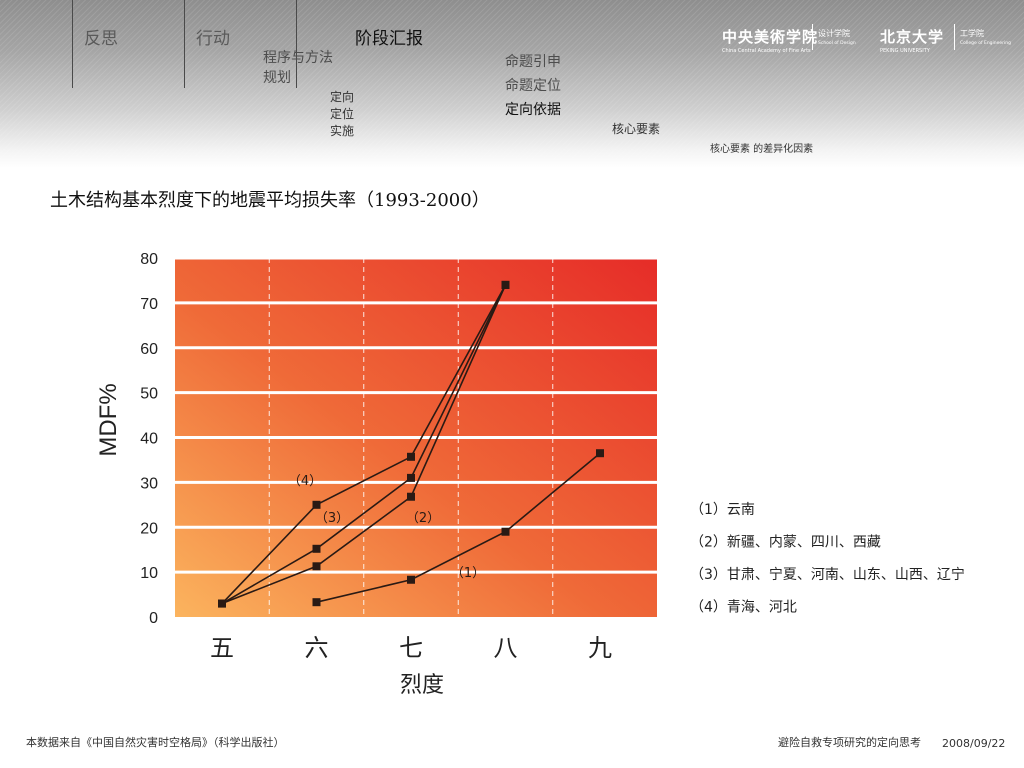 Image resolution: width=1024 pixels, height=768 pixels. Describe the element at coordinates (762, 149) in the screenshot. I see `core-elements-differences: 核心要素 的差异化因素` at that location.